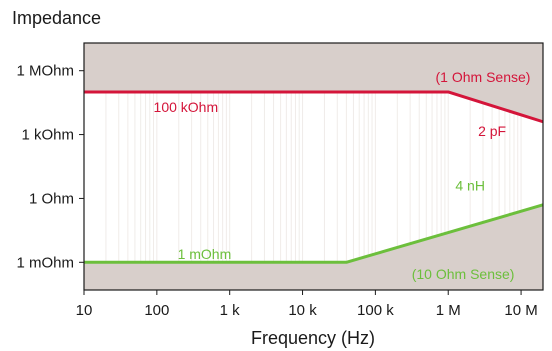 The height and width of the screenshot is (351, 552). I want to click on y-axis-title: Impedance, so click(56, 18).